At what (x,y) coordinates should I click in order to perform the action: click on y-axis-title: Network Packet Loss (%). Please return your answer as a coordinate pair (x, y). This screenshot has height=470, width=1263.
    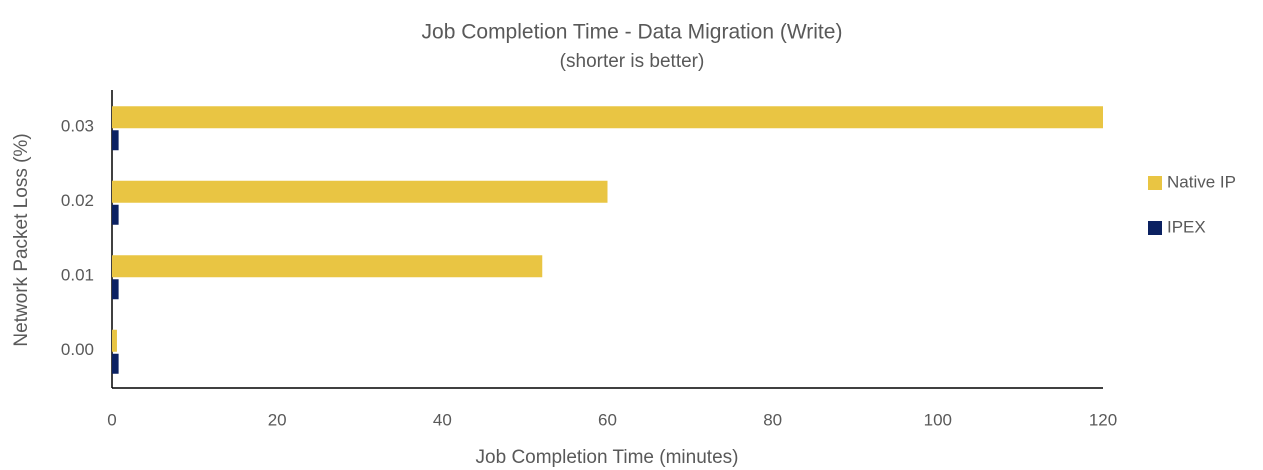
    Looking at the image, I should click on (21, 239).